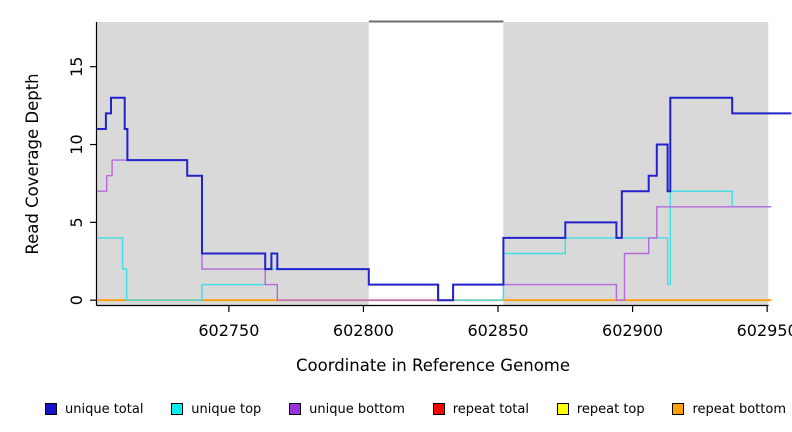 The width and height of the screenshot is (792, 432). I want to click on legend-item-unique-total: unique total, so click(94, 409).